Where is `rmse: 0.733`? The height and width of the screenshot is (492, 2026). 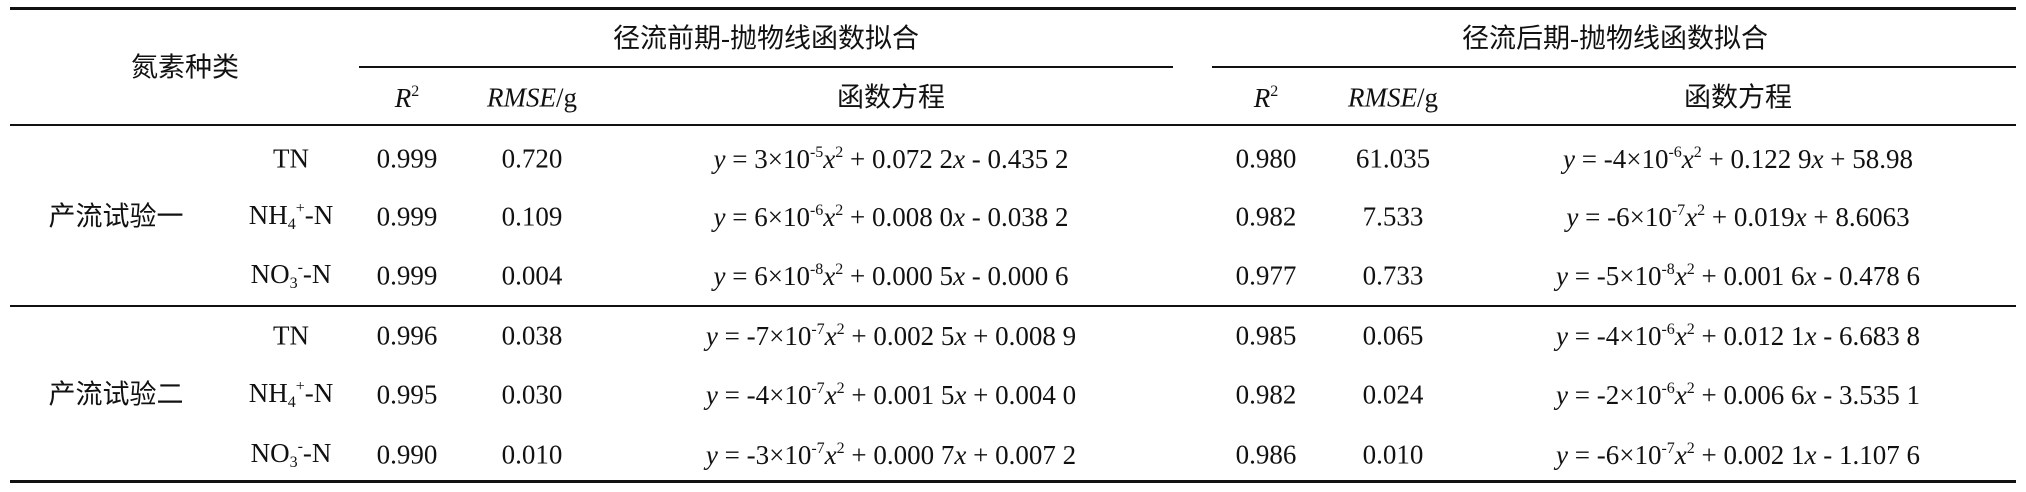 rmse: 0.733 is located at coordinates (1393, 275).